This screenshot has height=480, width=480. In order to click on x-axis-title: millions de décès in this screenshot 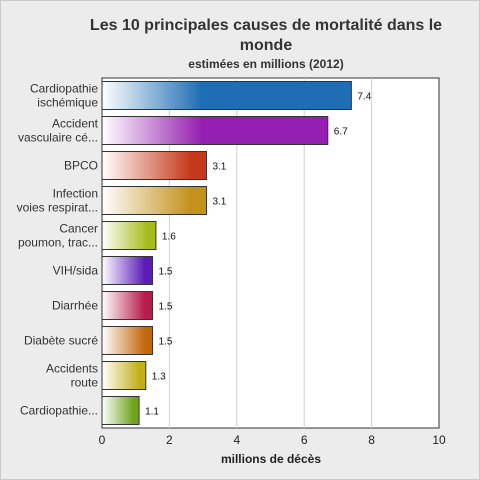, I will do `click(271, 459)`.